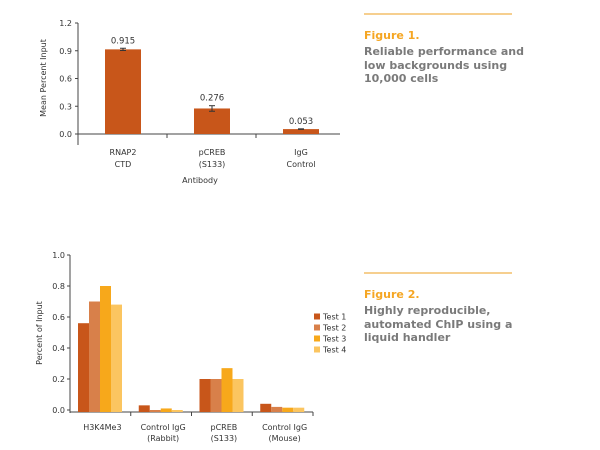 The height and width of the screenshot is (450, 600). Describe the element at coordinates (285, 438) in the screenshot. I see `x-tick-label: (Mouse)` at that location.